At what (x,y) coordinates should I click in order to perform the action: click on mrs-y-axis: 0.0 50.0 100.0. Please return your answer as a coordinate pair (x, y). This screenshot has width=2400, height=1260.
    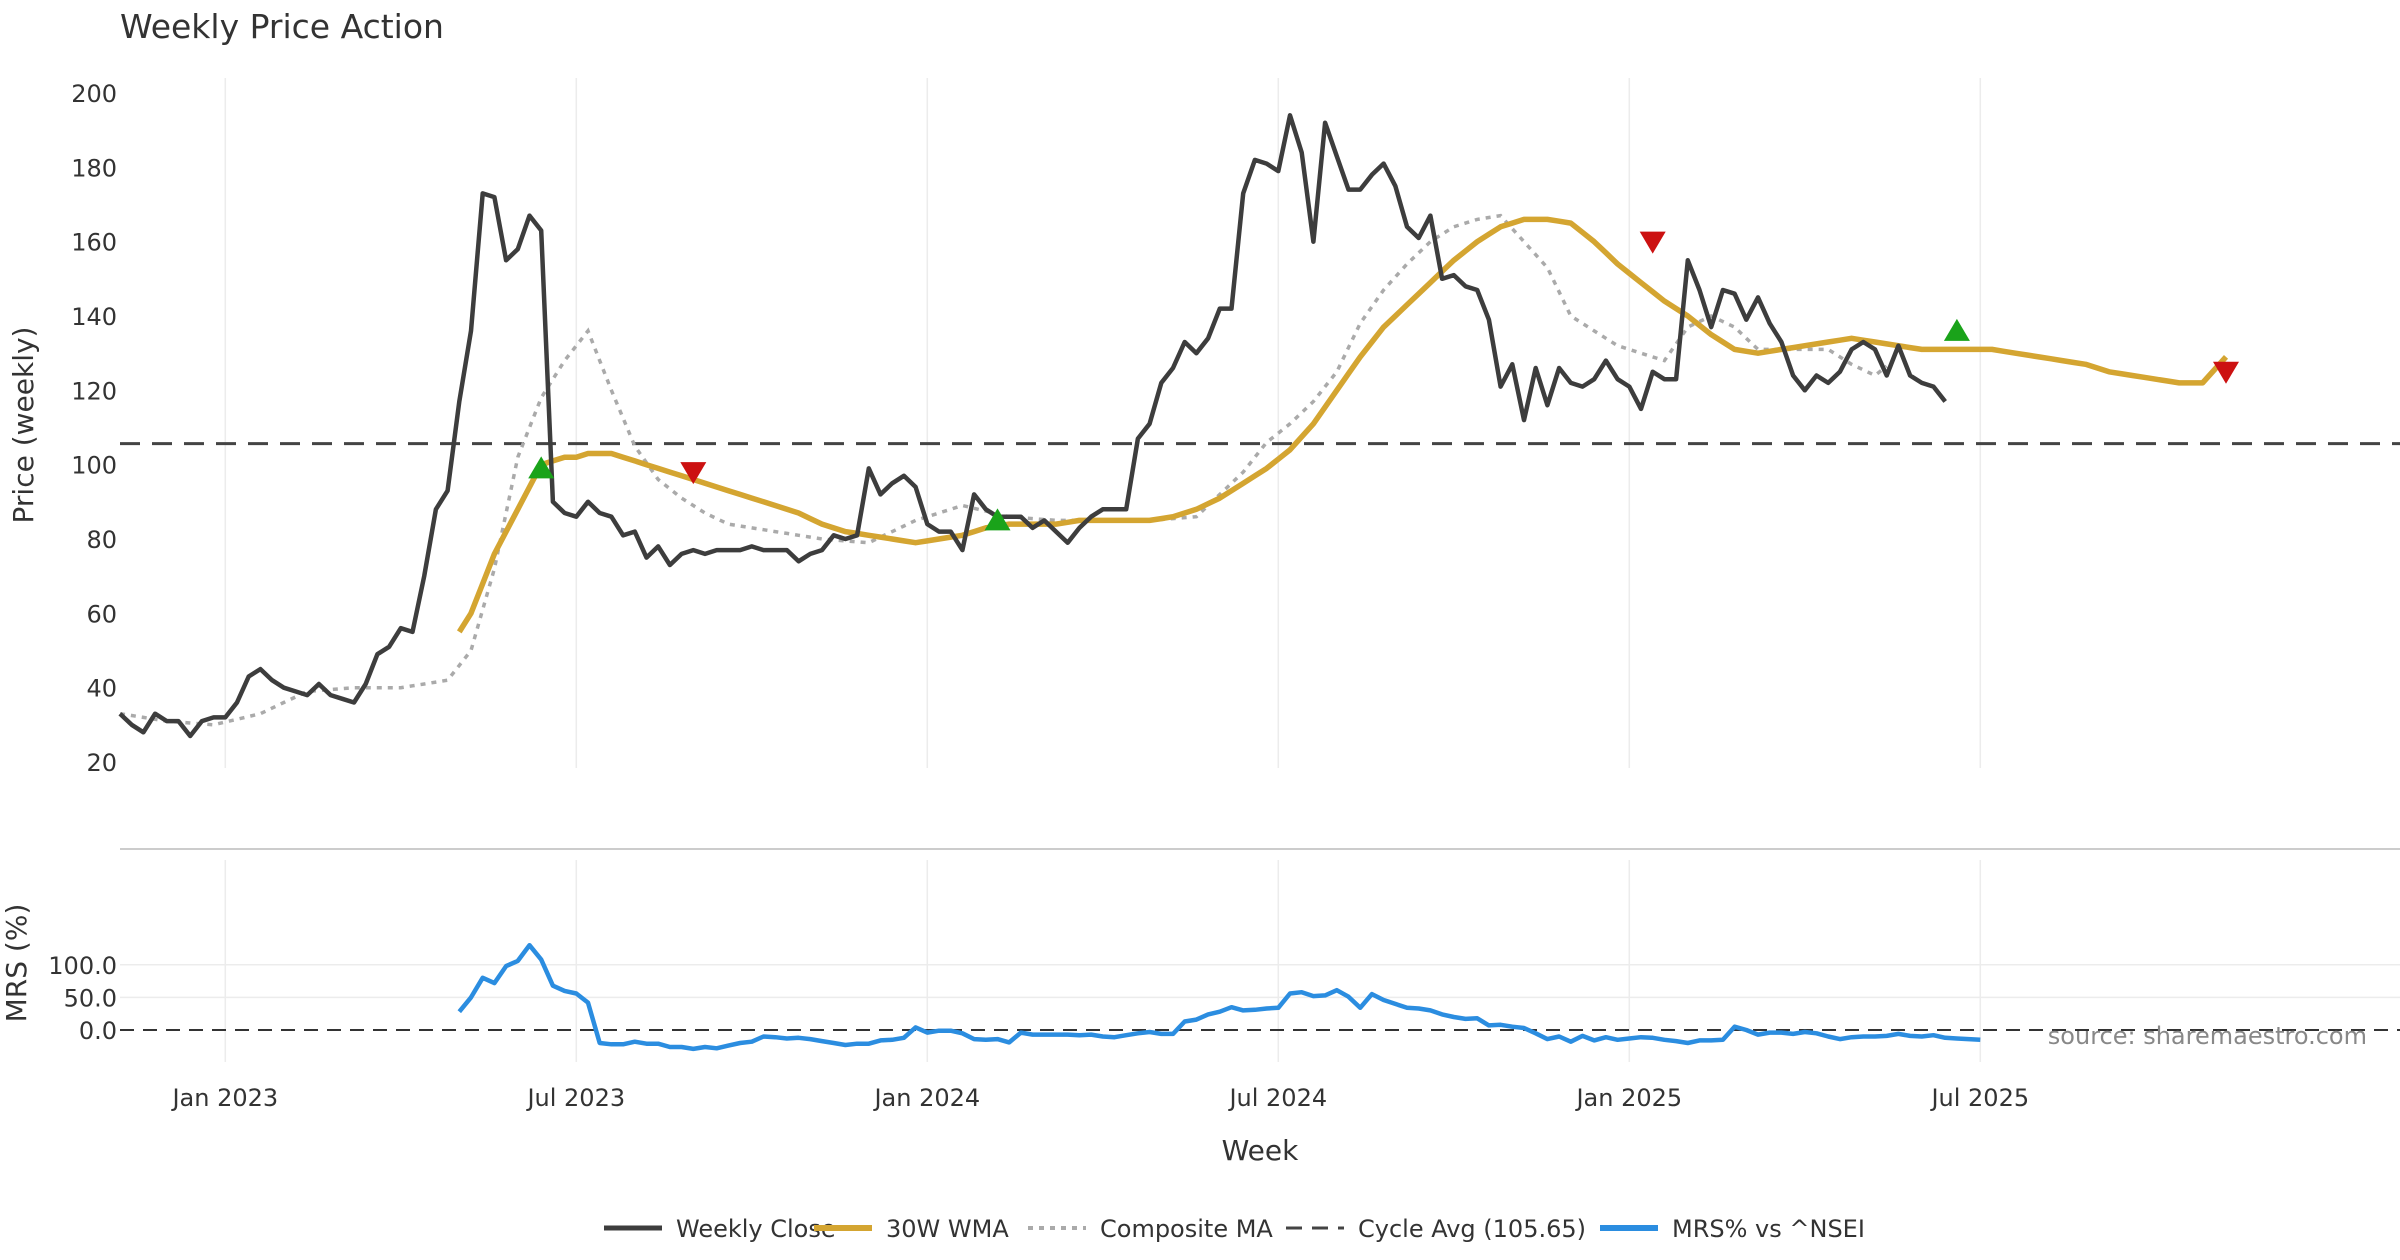
    Looking at the image, I should click on (82, 998).